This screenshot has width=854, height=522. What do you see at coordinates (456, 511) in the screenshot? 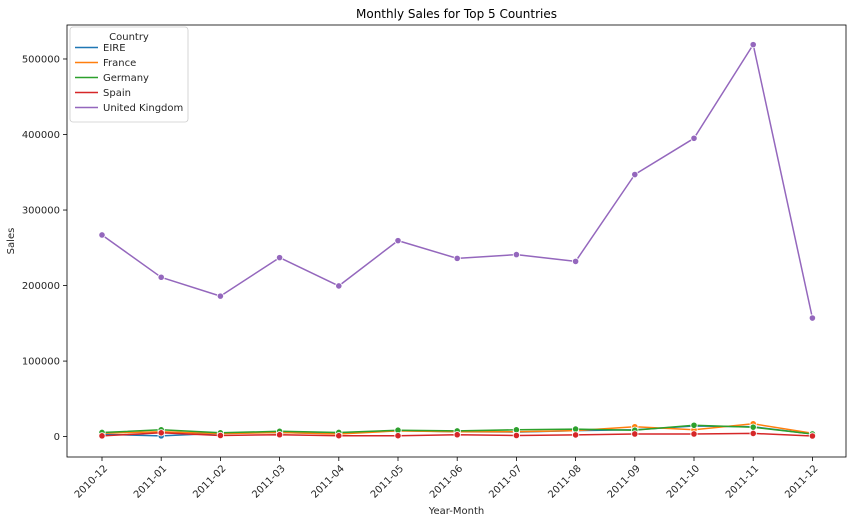
I see `x-axis-title: Year-Month` at bounding box center [456, 511].